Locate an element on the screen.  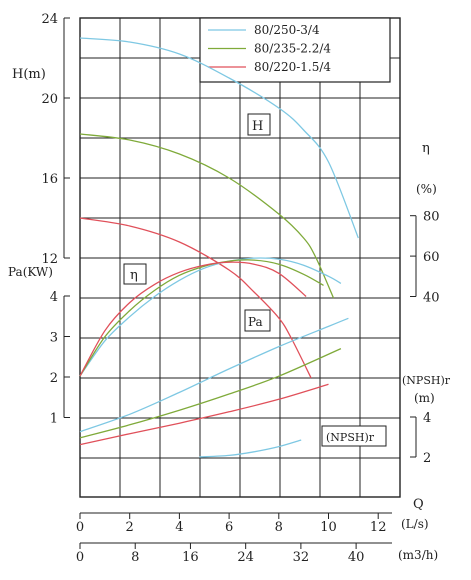
legend-label: 80/250-3/4 is located at coordinates (287, 30).